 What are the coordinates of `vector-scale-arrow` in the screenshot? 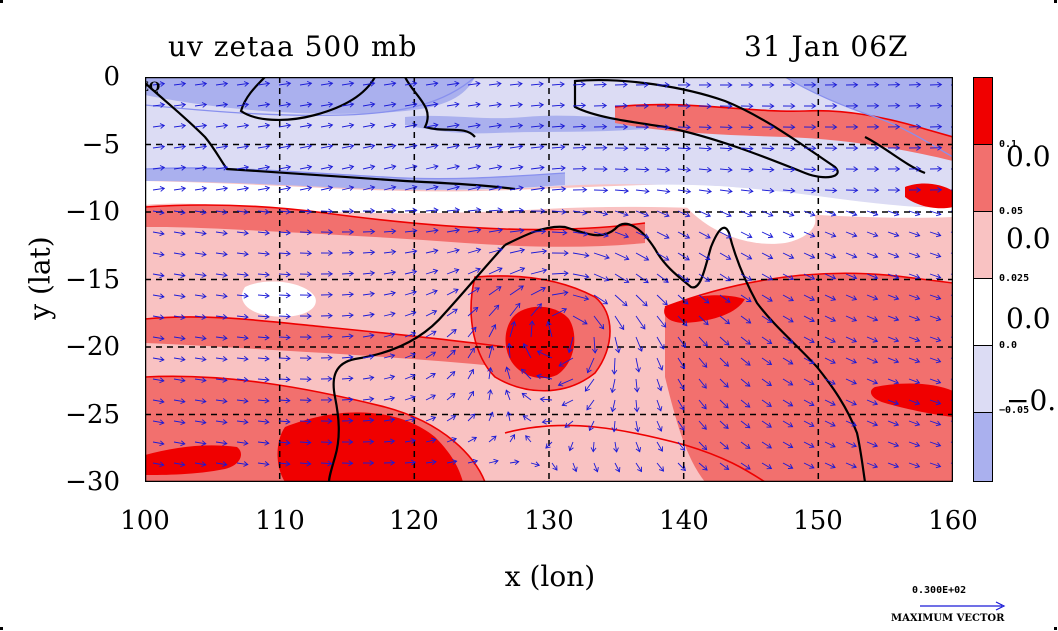 It's located at (963, 606).